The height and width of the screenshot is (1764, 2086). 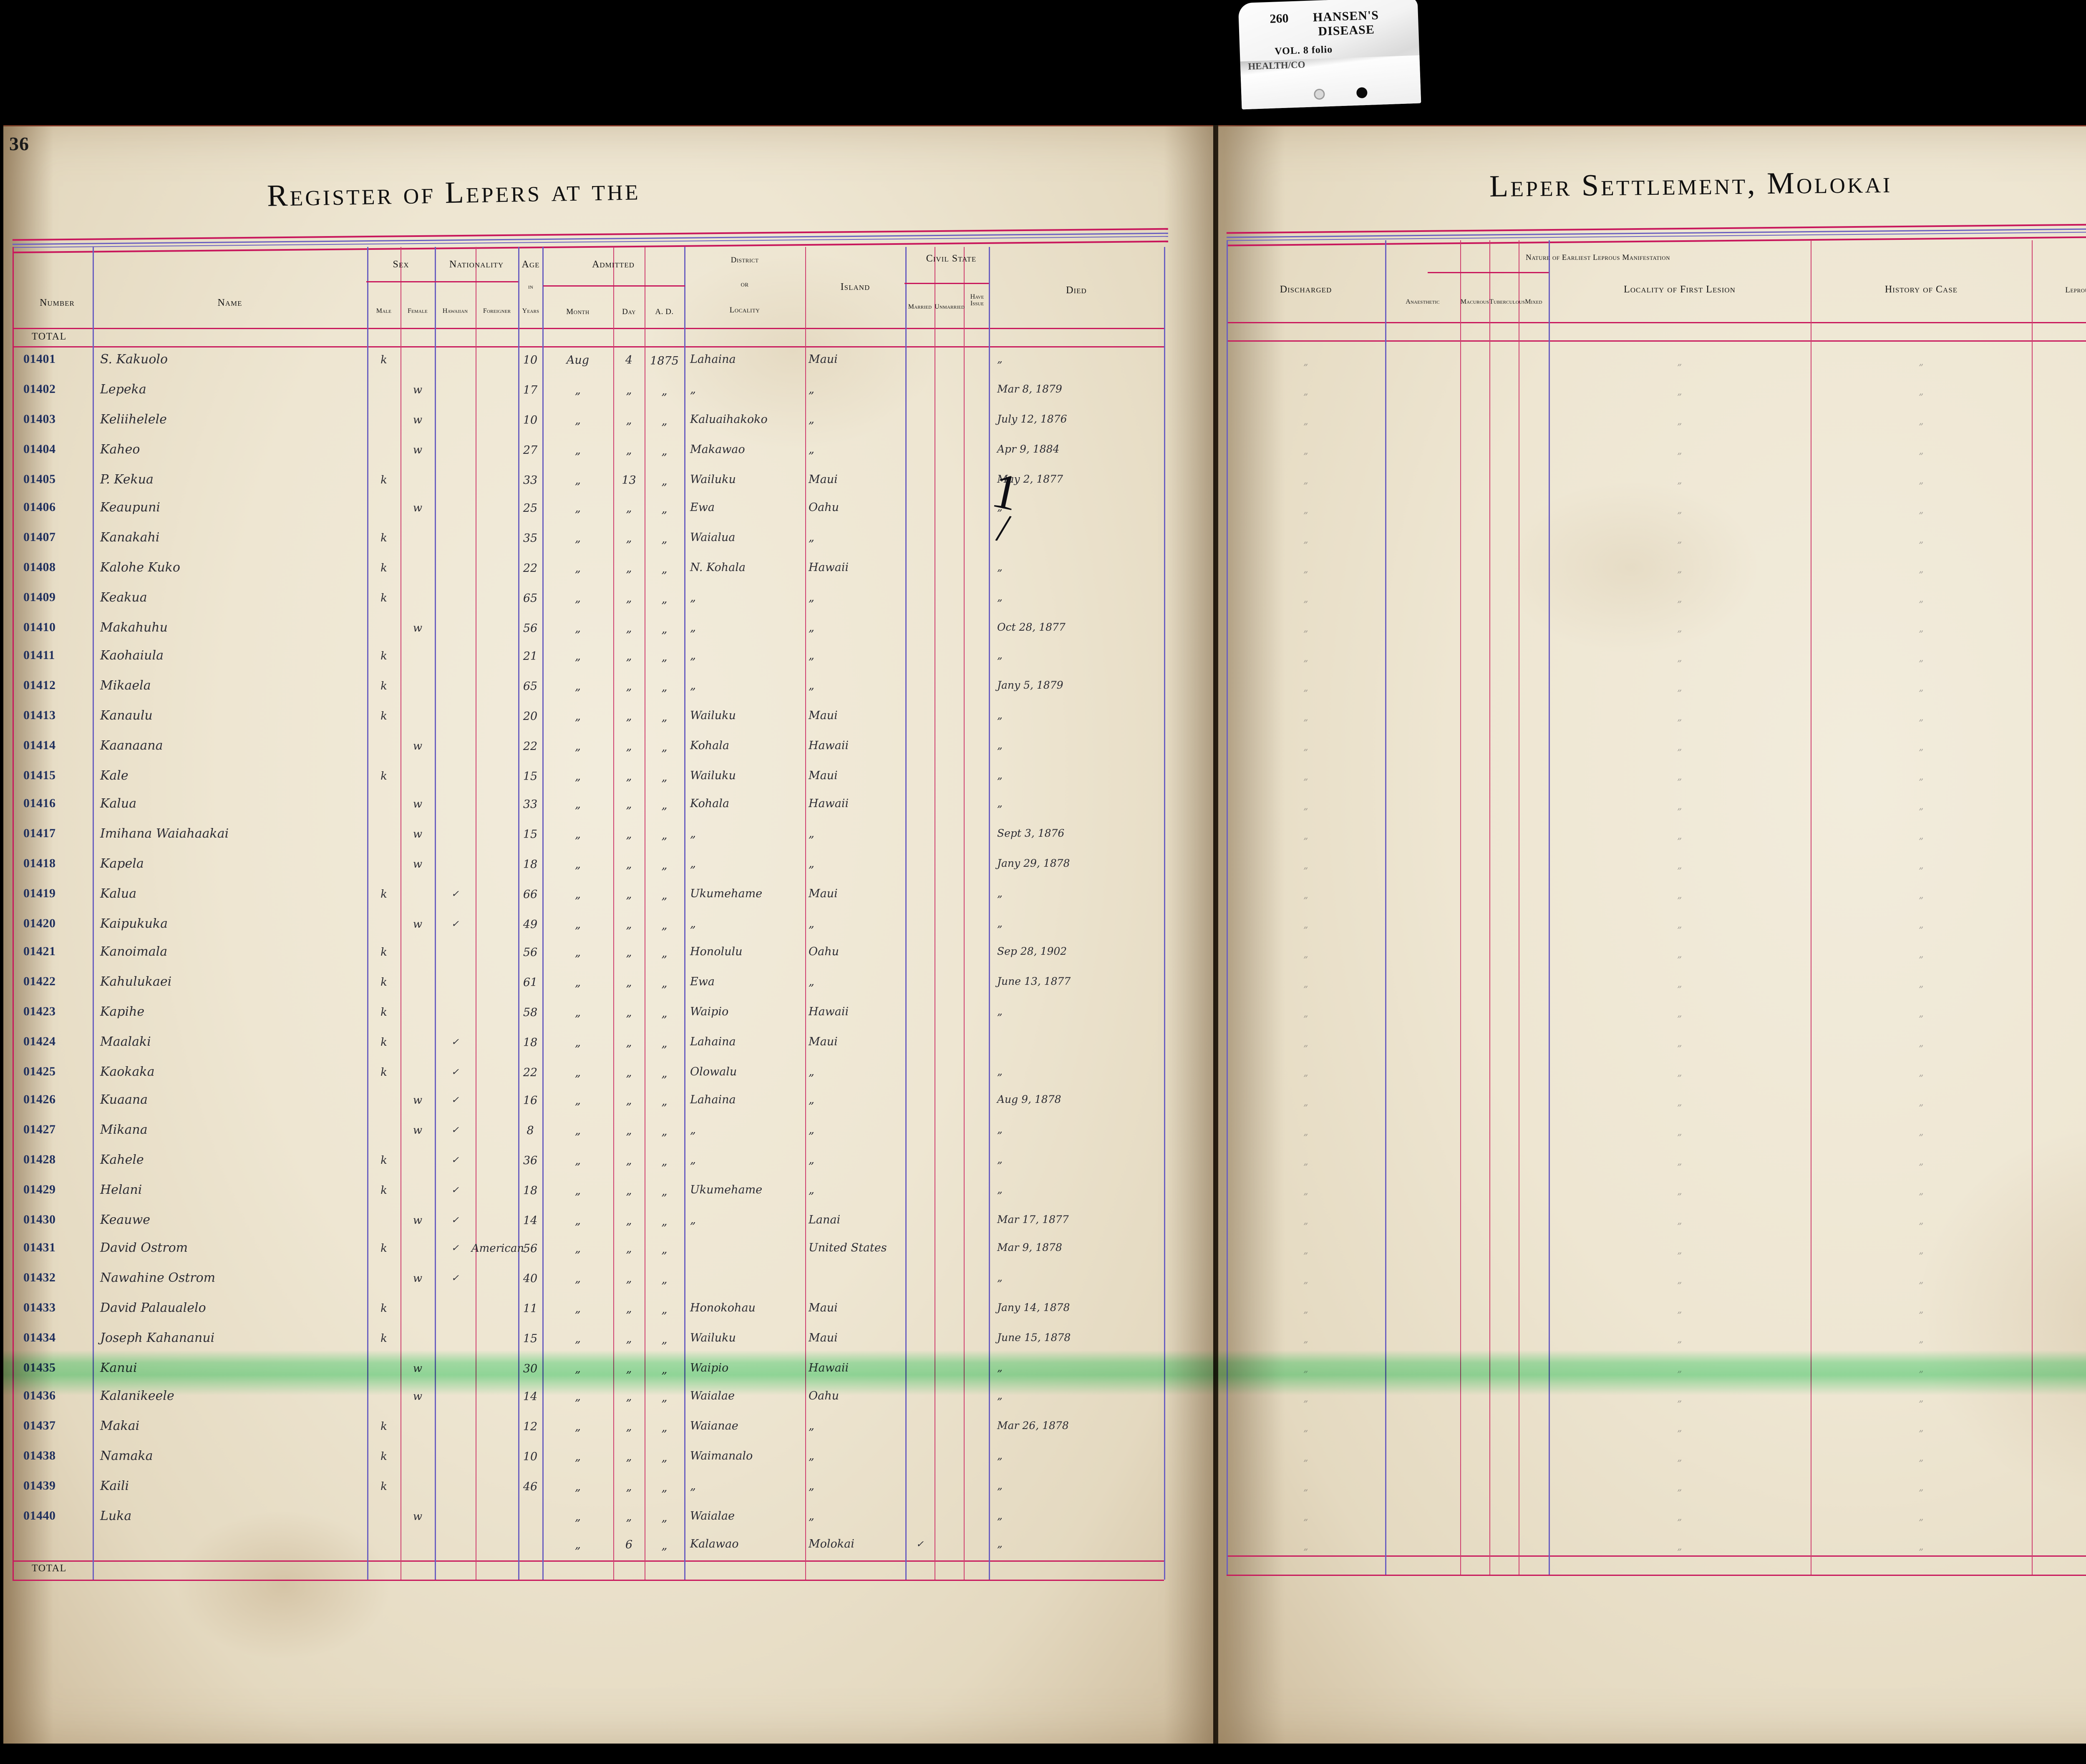 I want to click on row-island: Hawaii, so click(x=829, y=745).